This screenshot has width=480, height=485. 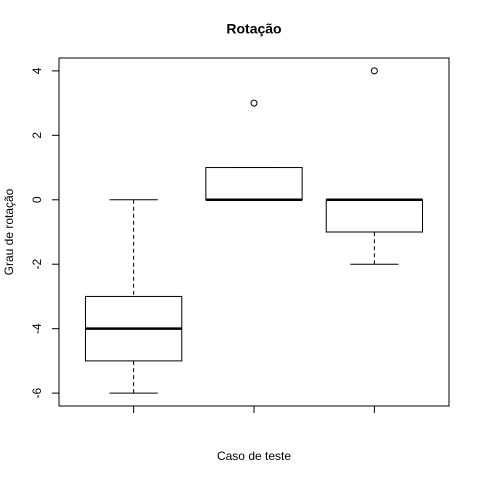 I want to click on x-axis-label: Caso de teste, so click(x=254, y=456).